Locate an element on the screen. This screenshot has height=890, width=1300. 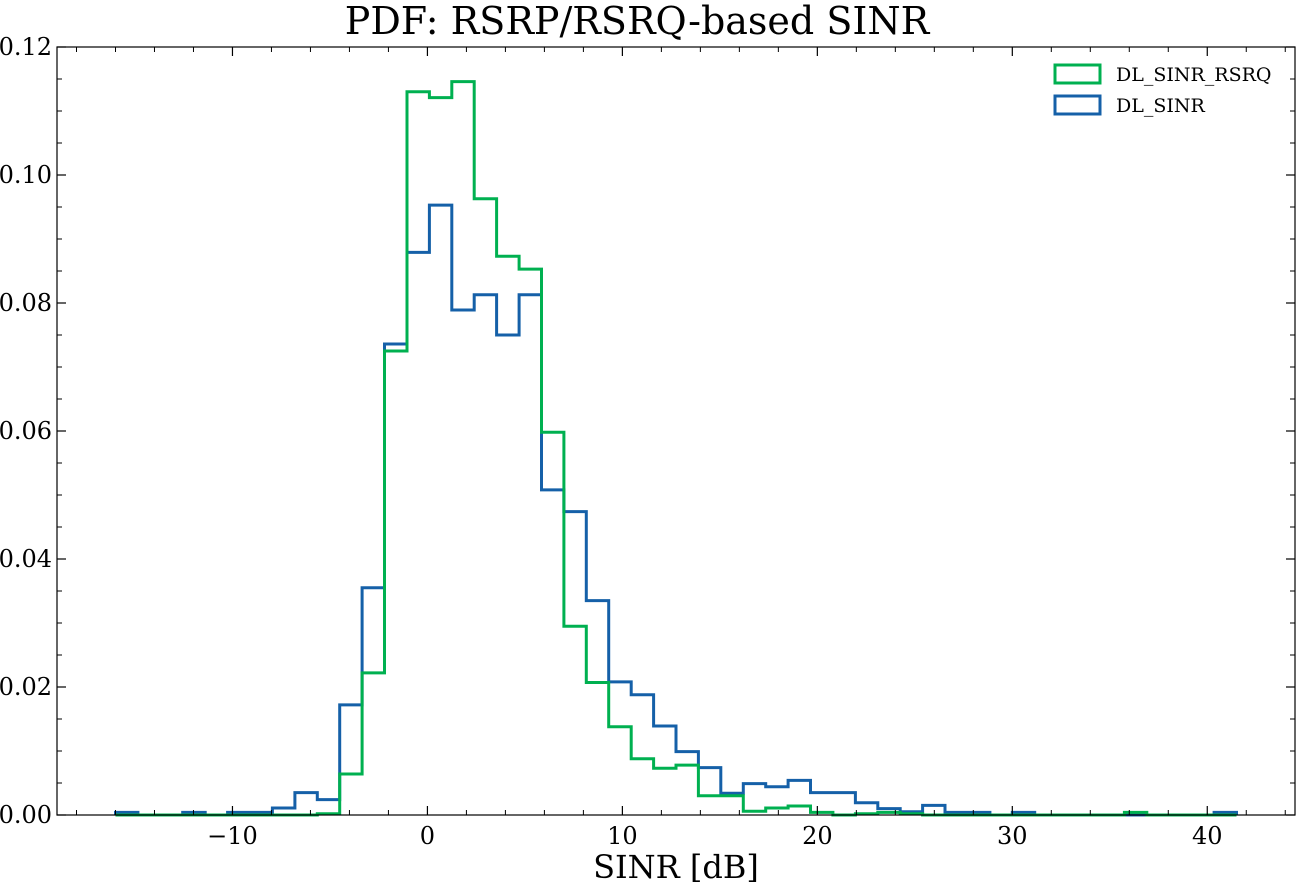
x-tick-label: 20 is located at coordinates (817, 836).